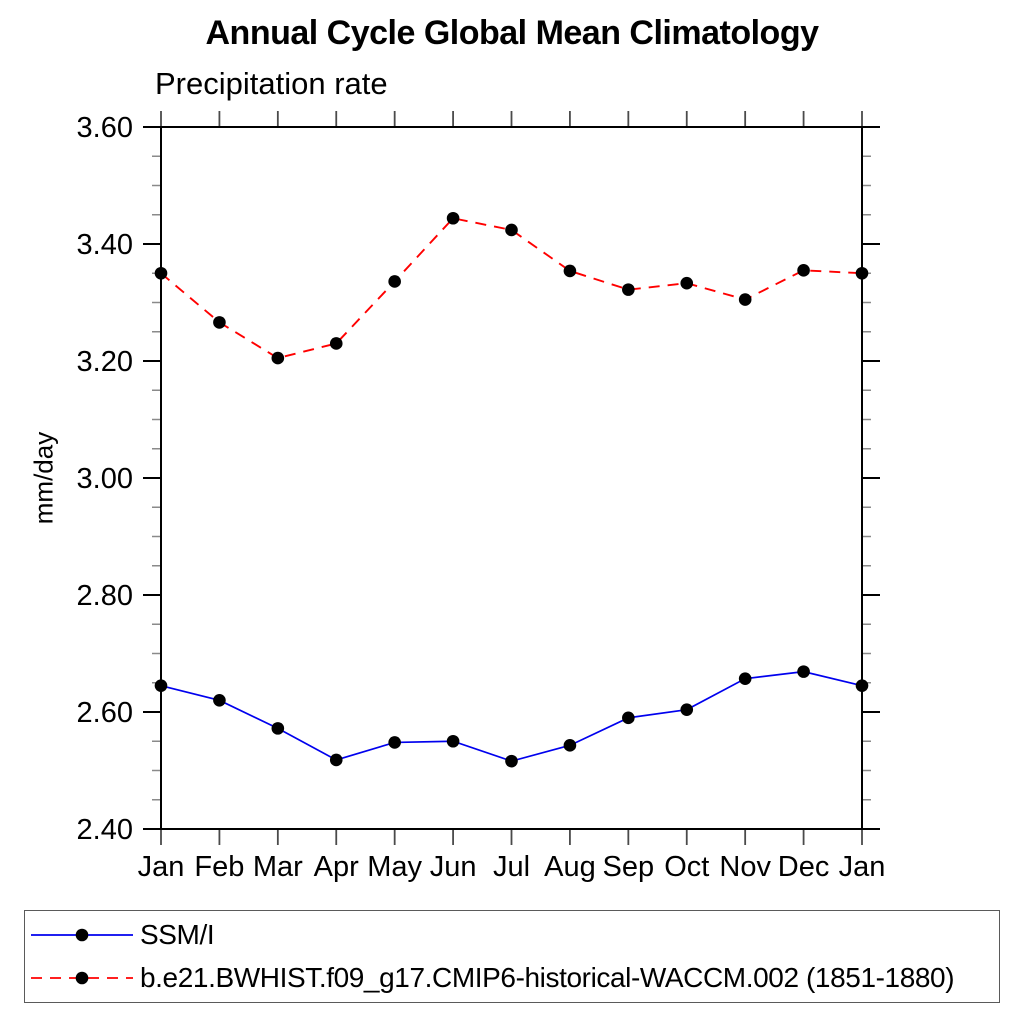  Describe the element at coordinates (514, 935) in the screenshot. I see `legend-item-ssmi: SSM/I` at that location.